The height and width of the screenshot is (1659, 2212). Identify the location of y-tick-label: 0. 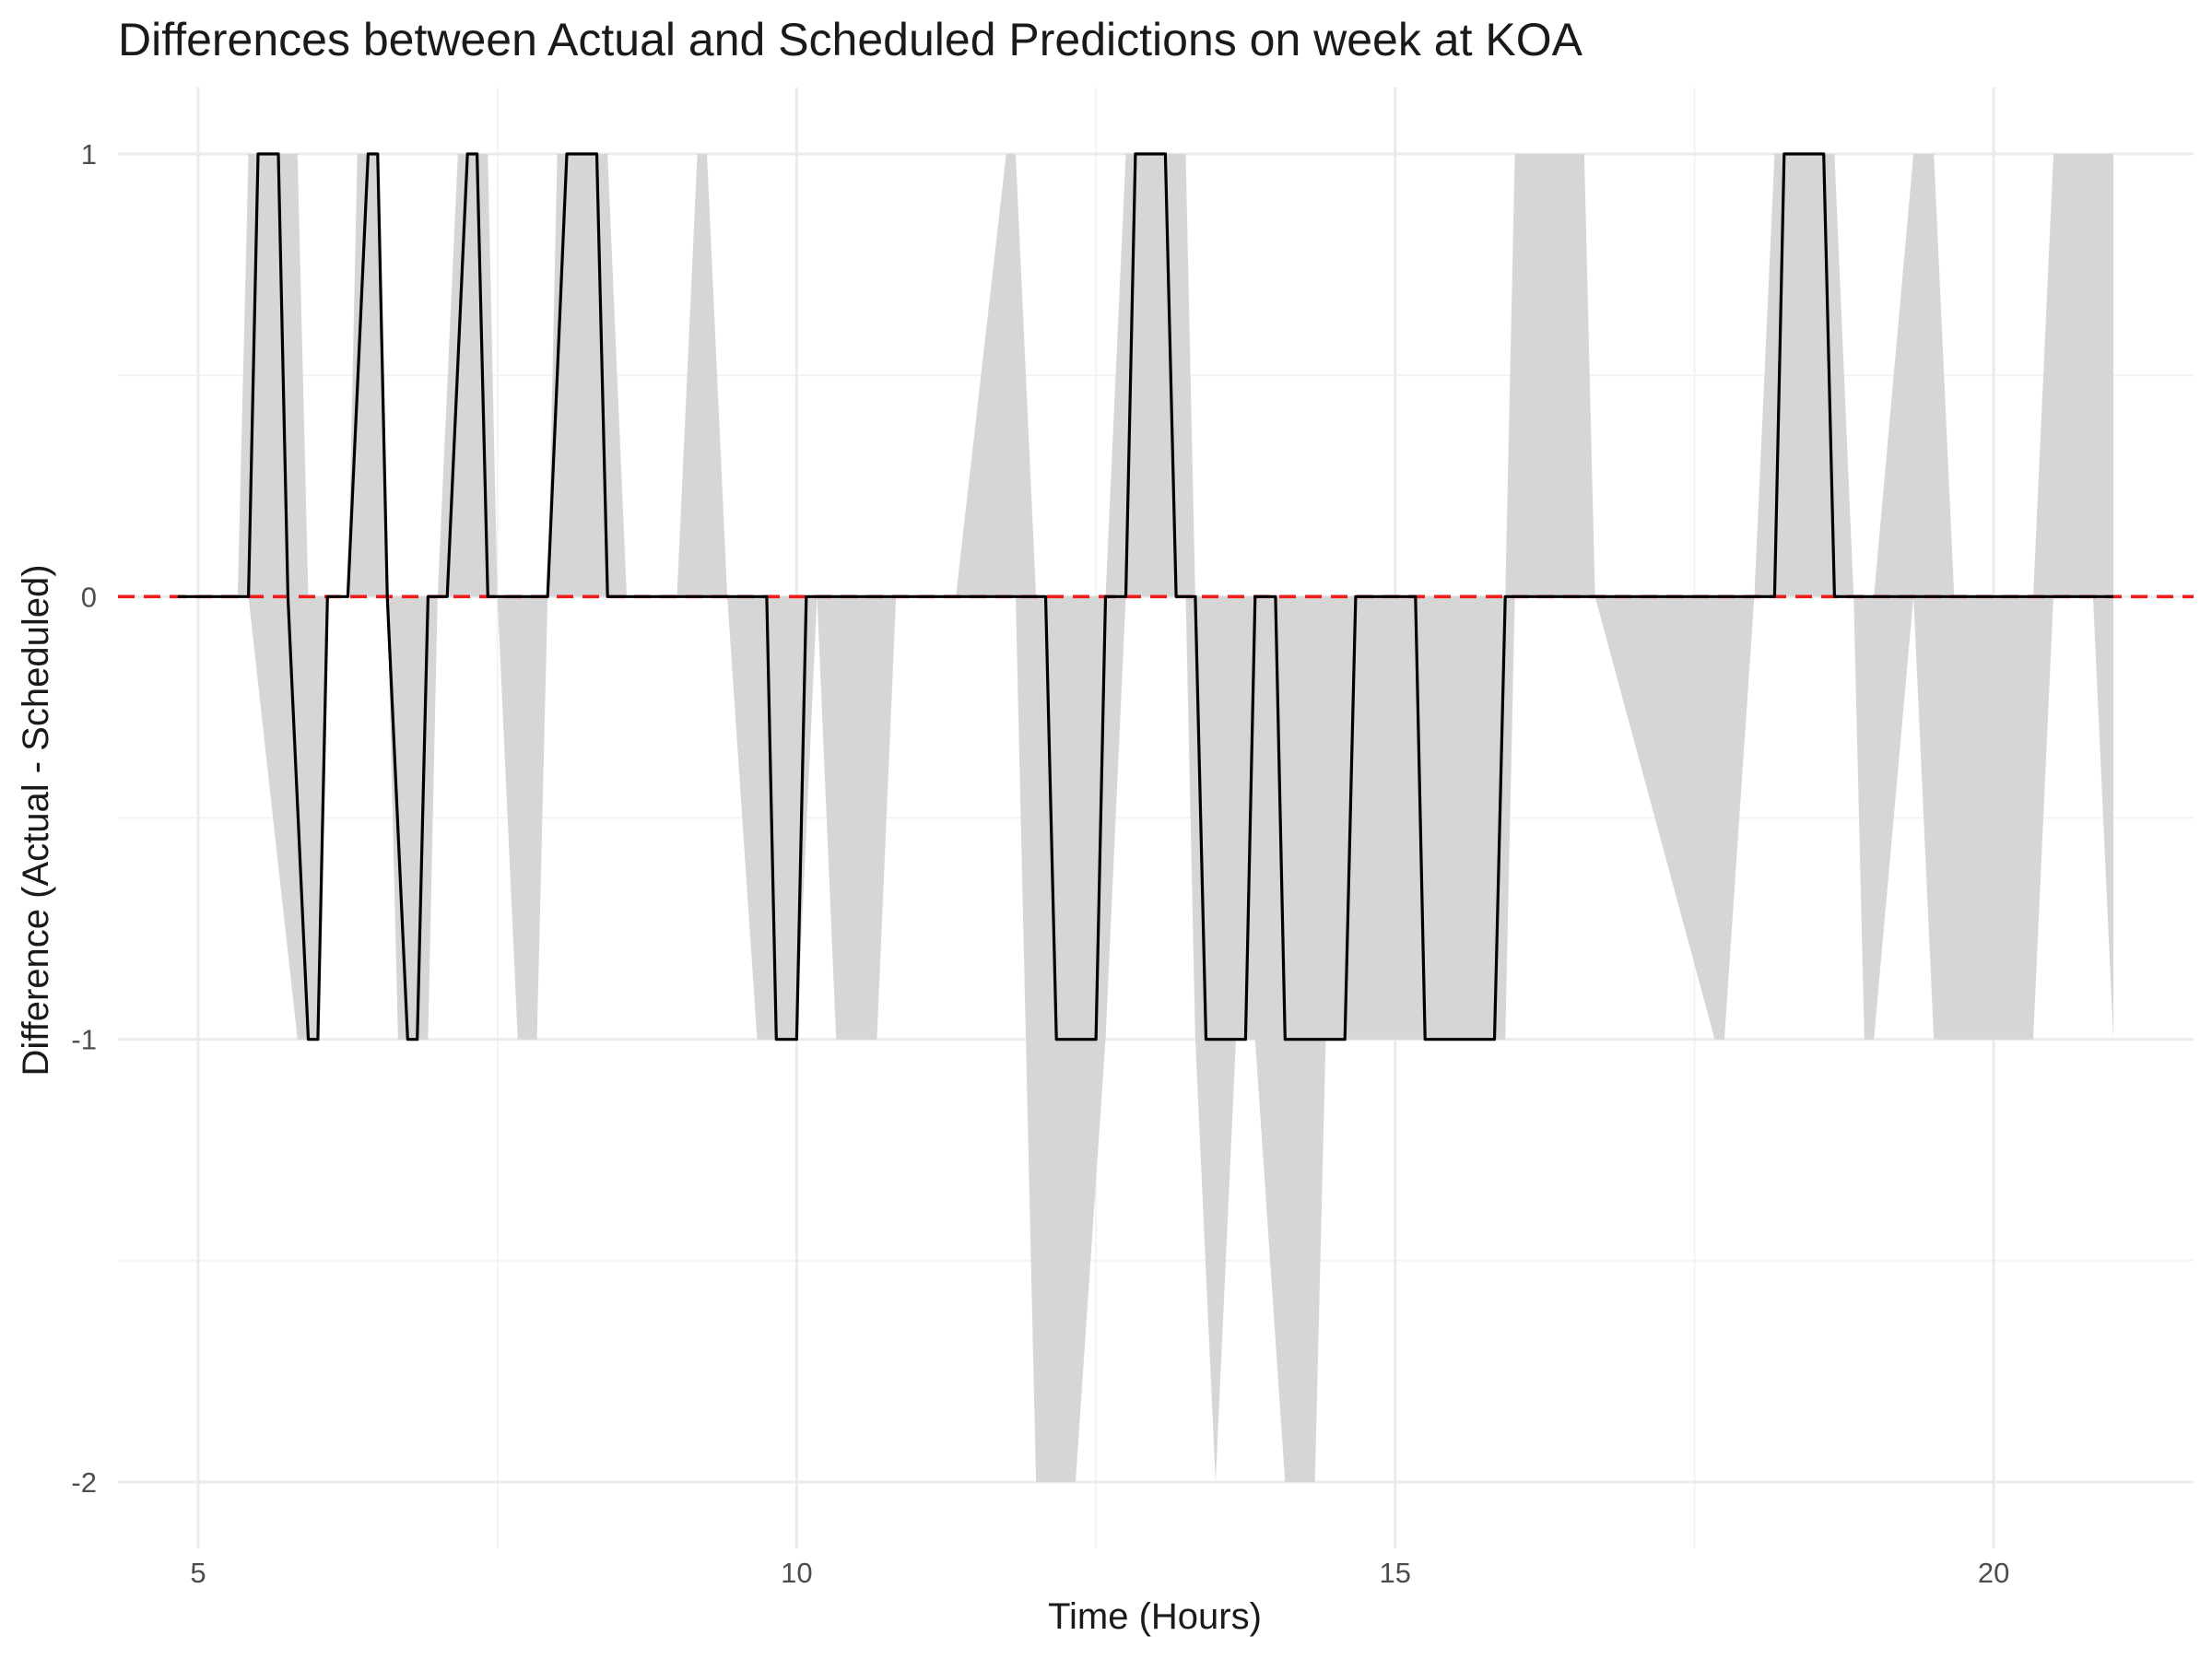
(89, 597).